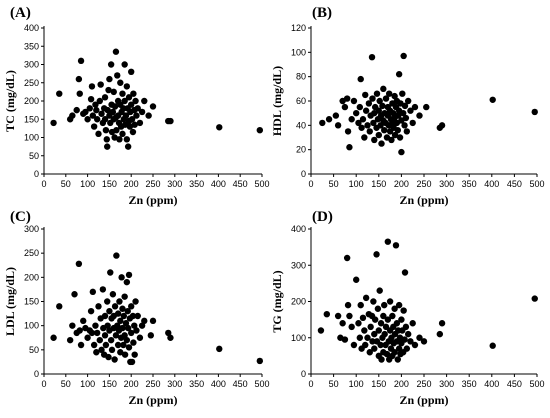 This screenshot has width=550, height=418. I want to click on y-tick-label: 200, so click(31, 101).